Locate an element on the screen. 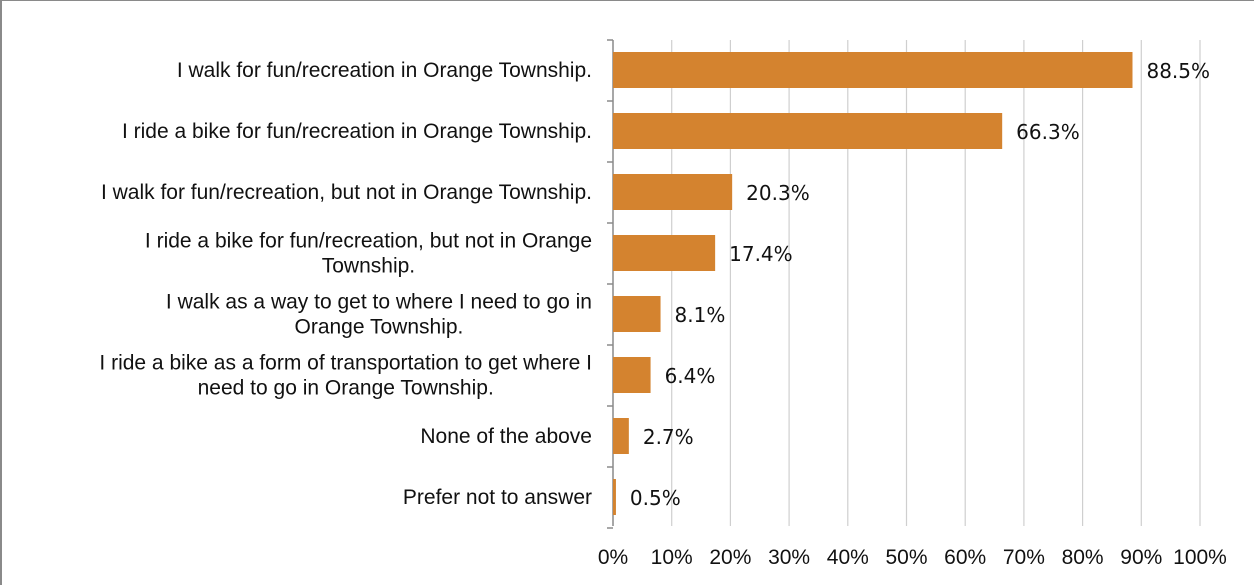 The height and width of the screenshot is (586, 1254). x-tick-label: 50% is located at coordinates (906, 557).